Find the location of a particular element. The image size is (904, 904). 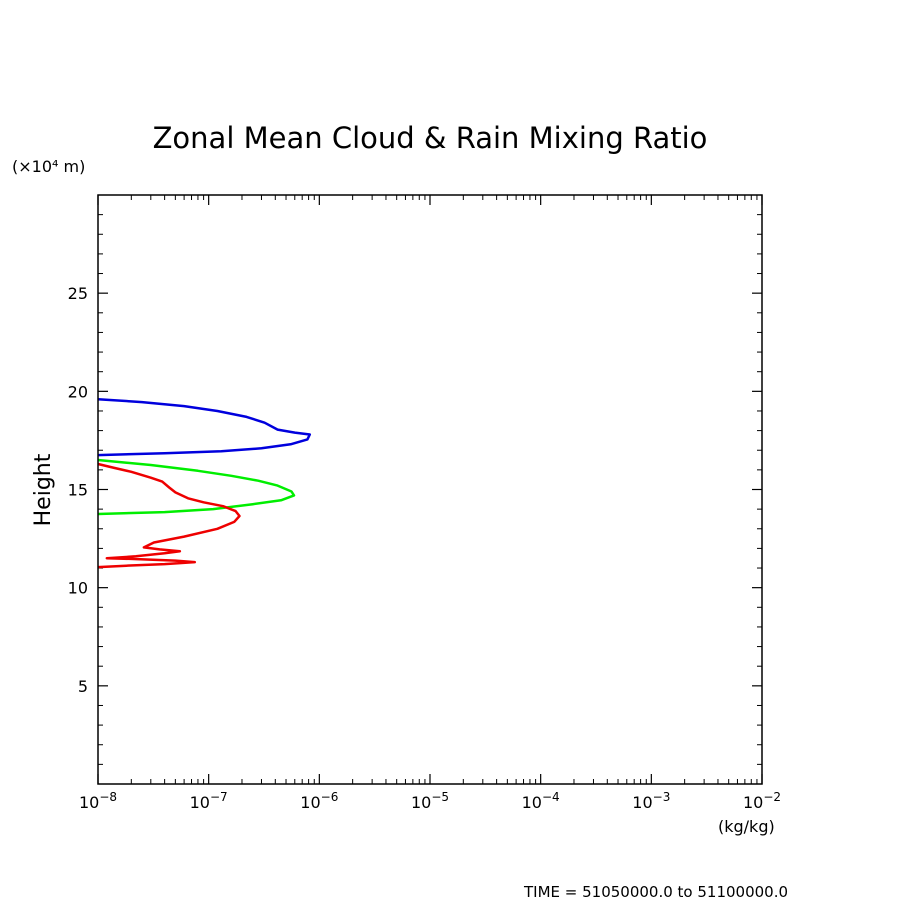

y-unit-label: (×10⁴ m) is located at coordinates (48, 166).